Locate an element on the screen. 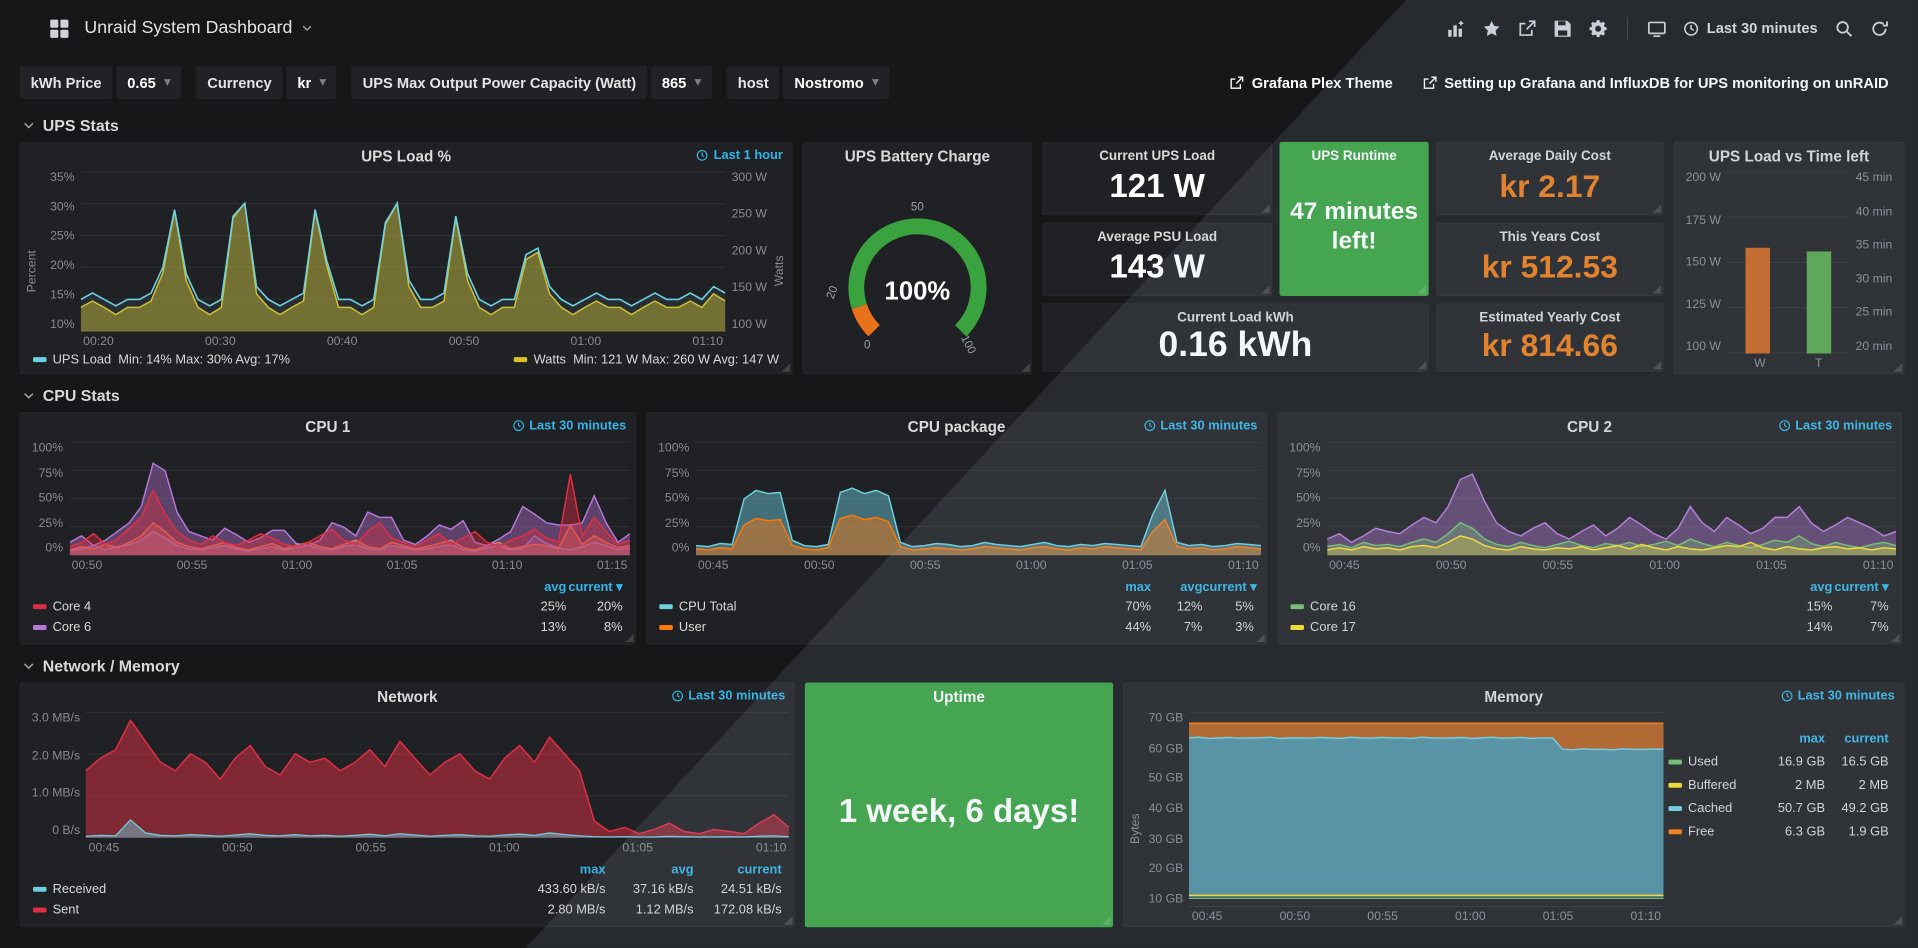 Image resolution: width=1918 pixels, height=948 pixels. variable-value-dropdown: 865 ▾ is located at coordinates (681, 83).